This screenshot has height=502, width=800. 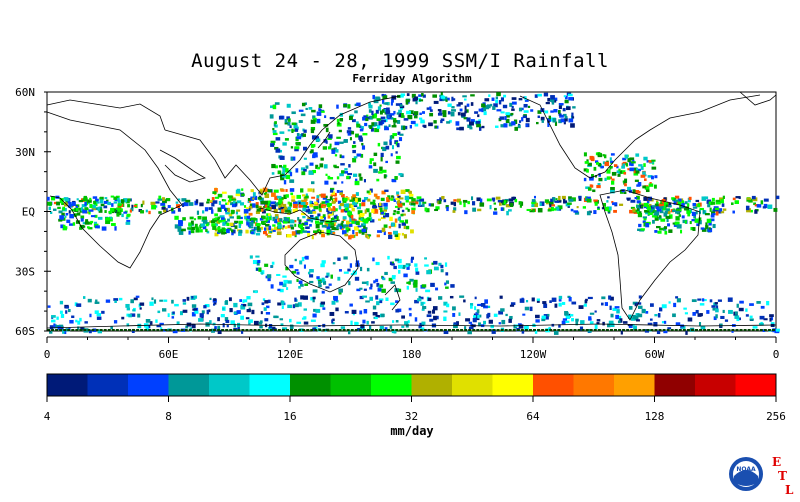 What do you see at coordinates (324, 140) in the screenshot?
I see `coast-japan` at bounding box center [324, 140].